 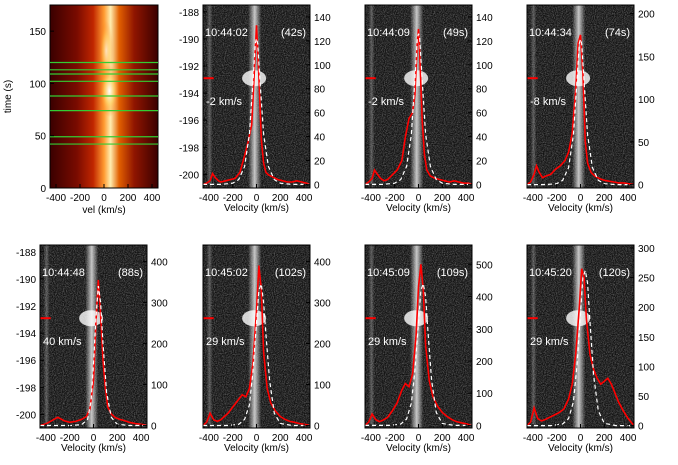 I want to click on time-label: 10:45:20, so click(x=550, y=273).